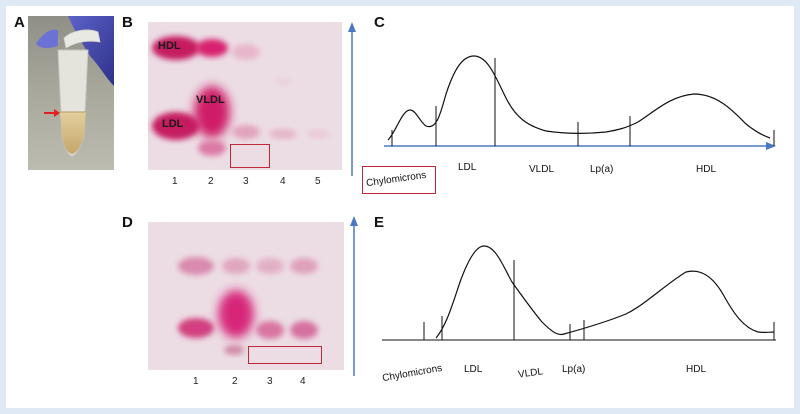 This screenshot has height=414, width=800. I want to click on axis-label-c-hdl: HDL, so click(706, 169).